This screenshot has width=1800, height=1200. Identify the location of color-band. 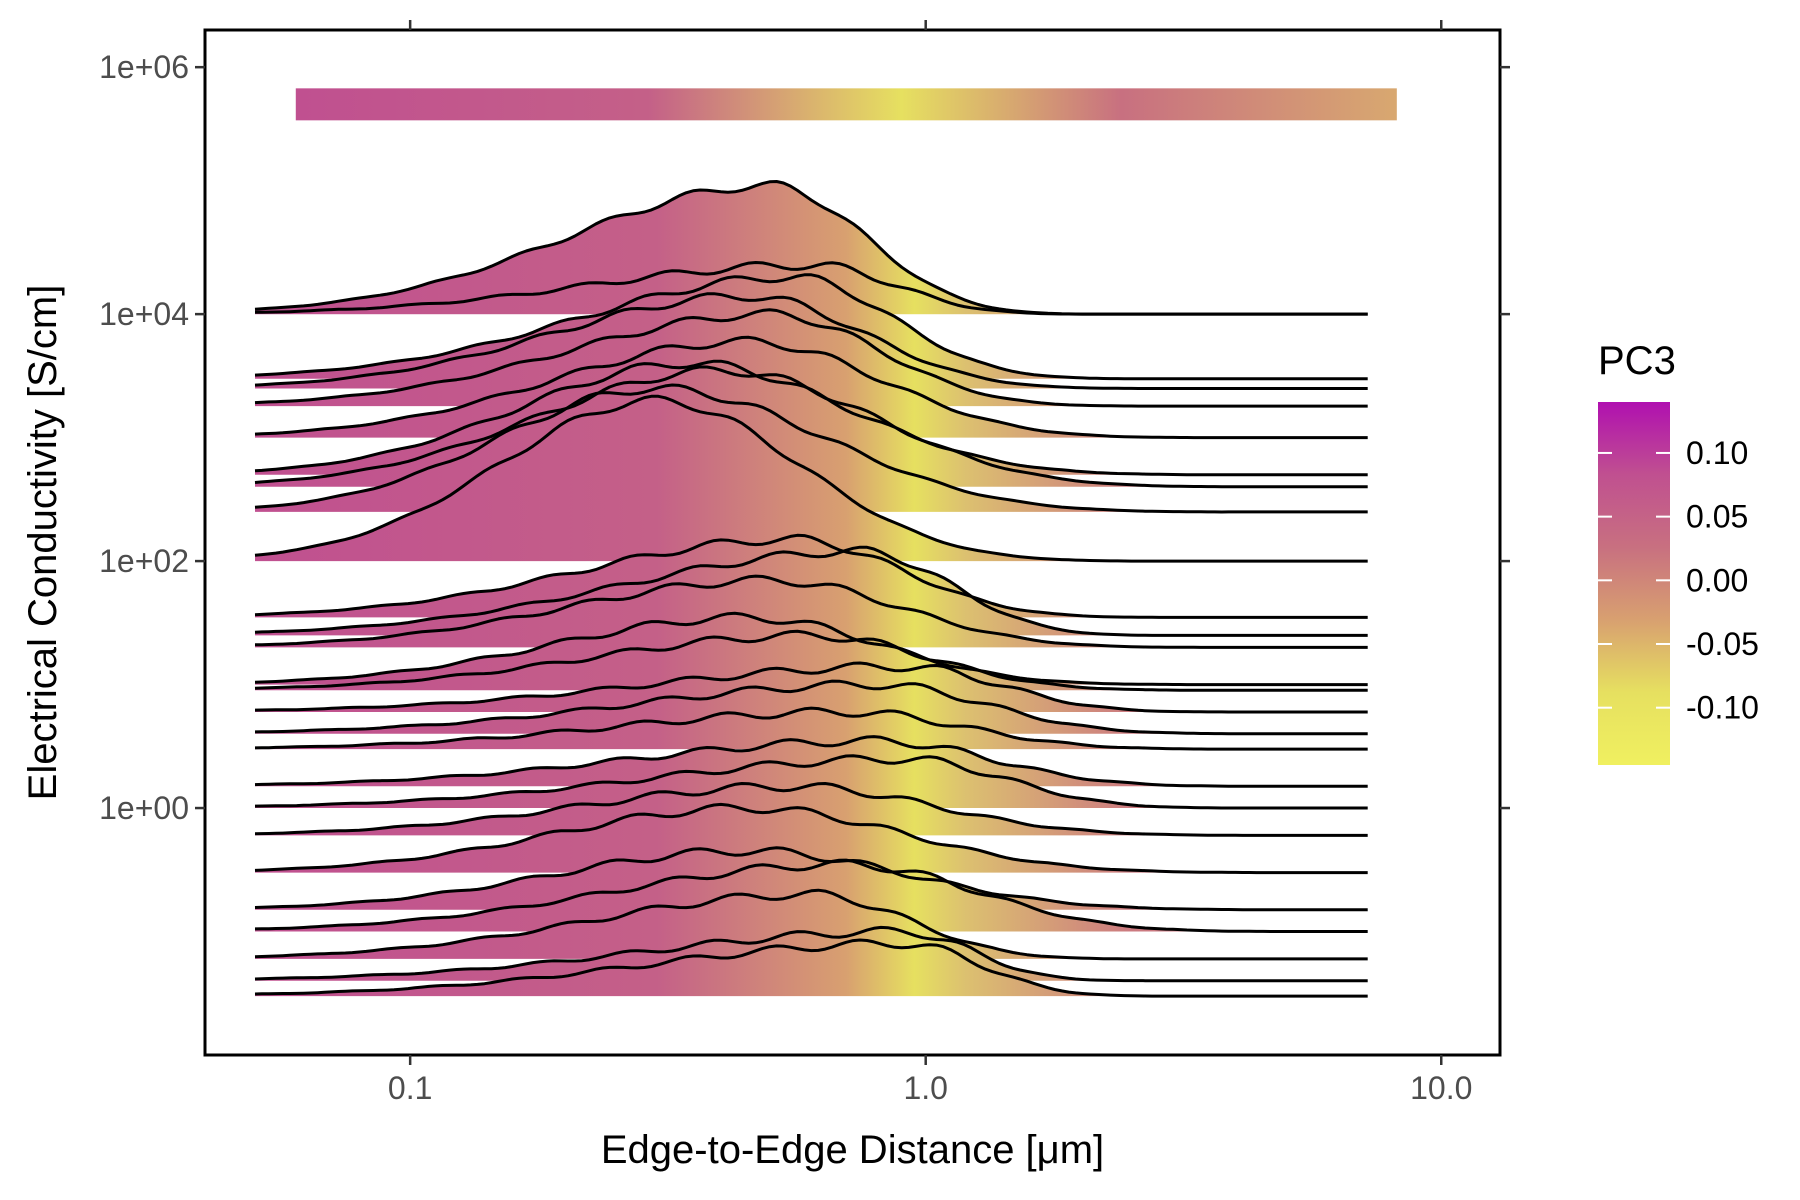
(846, 104).